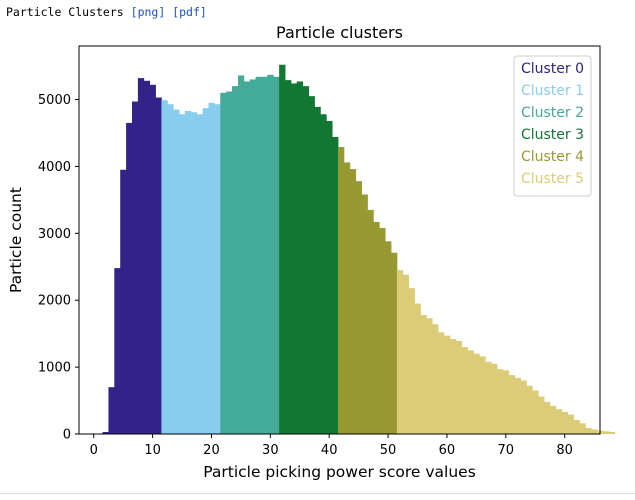 This screenshot has height=500, width=635. Describe the element at coordinates (58, 268) in the screenshot. I see `y-ticks: 0 1000 2000 3000 4000 5000` at that location.